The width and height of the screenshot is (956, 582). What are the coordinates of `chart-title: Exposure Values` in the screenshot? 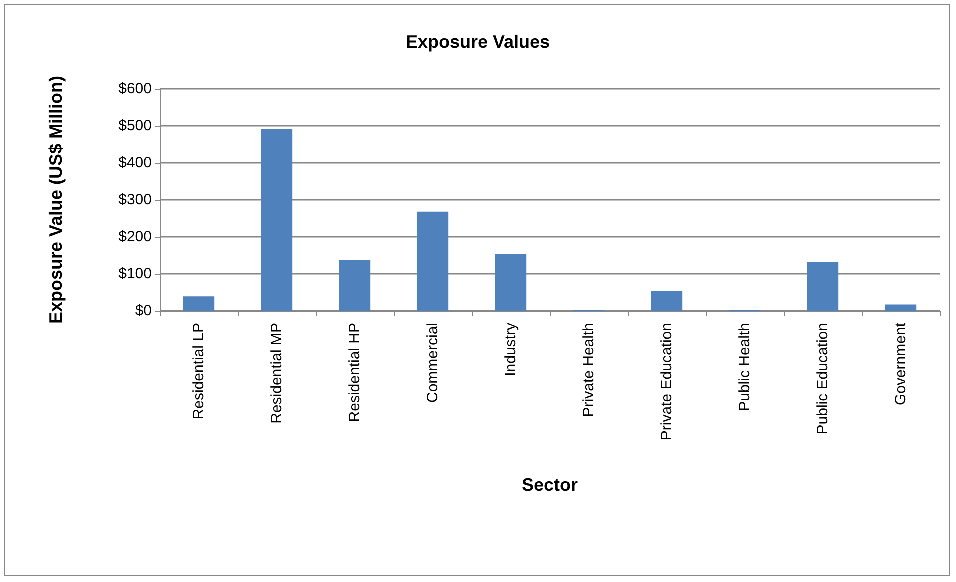 It's located at (478, 42).